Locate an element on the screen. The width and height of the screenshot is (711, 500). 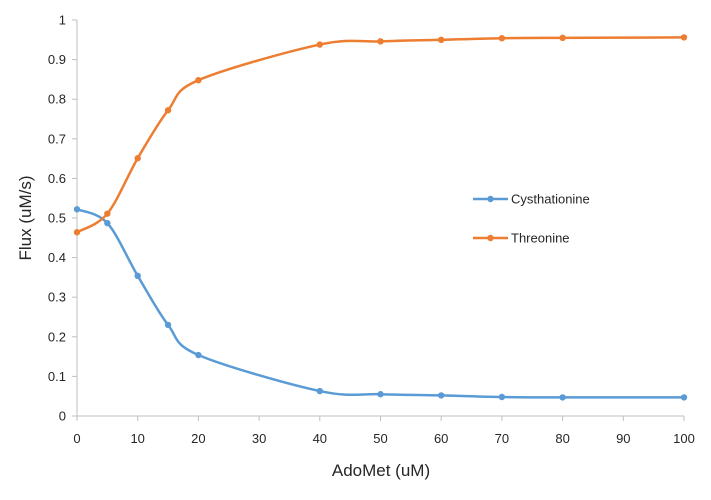
x-tick-label: 60 is located at coordinates (441, 438).